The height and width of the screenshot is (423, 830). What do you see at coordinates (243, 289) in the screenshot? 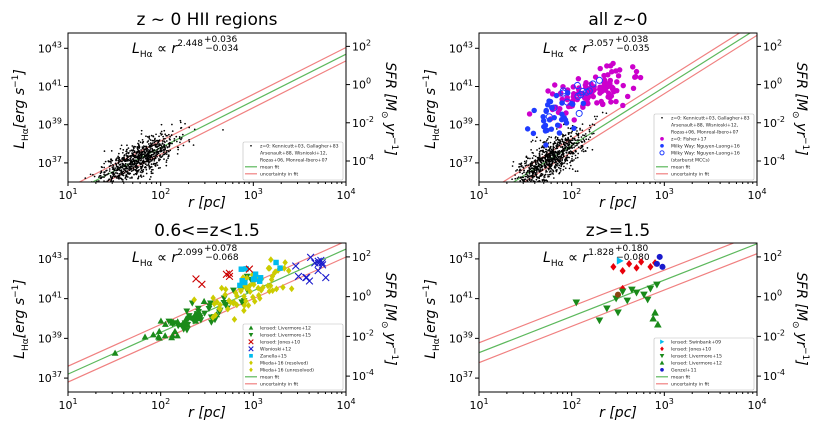
I see `scatter-series` at bounding box center [243, 289].